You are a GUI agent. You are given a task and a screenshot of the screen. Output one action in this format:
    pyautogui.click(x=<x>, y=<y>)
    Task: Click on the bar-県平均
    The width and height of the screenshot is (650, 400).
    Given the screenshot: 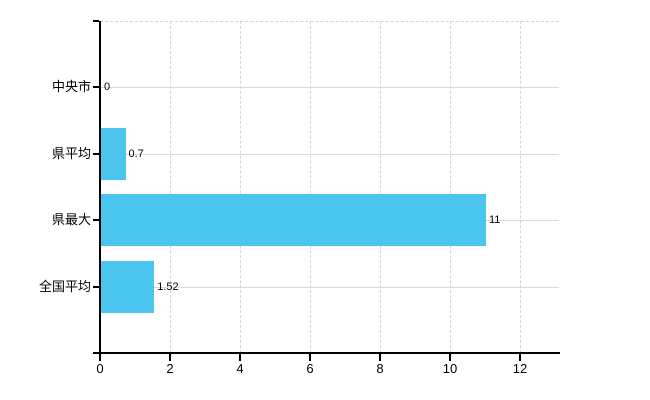 What is the action you would take?
    pyautogui.click(x=113, y=153)
    